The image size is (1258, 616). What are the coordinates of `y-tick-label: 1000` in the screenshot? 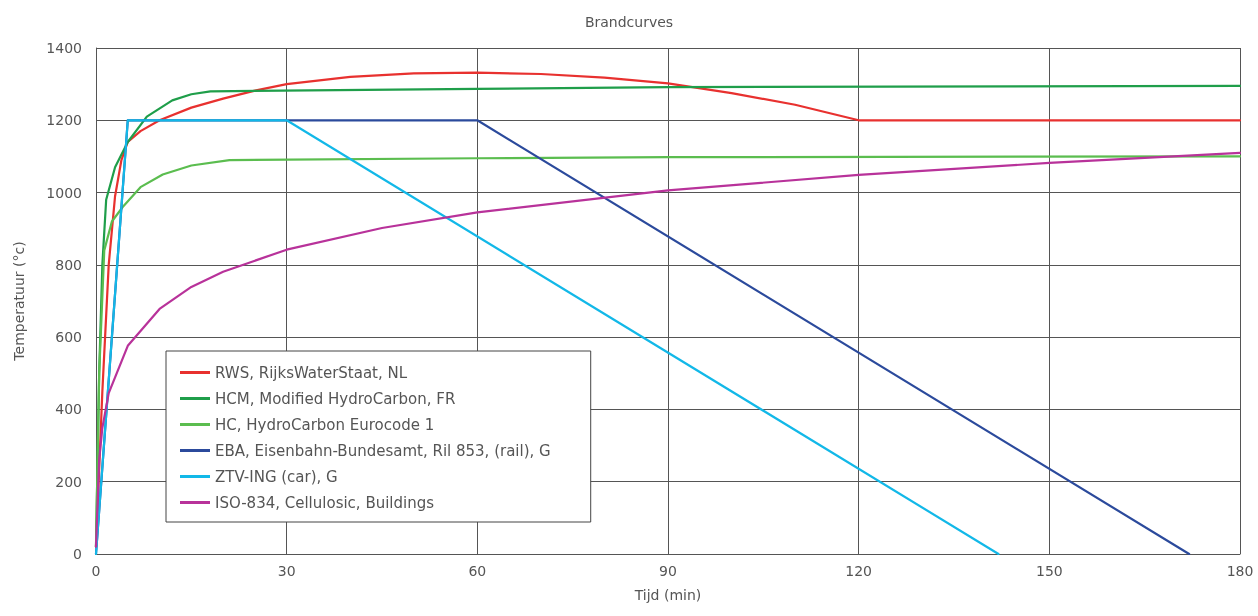 It's located at (64, 192).